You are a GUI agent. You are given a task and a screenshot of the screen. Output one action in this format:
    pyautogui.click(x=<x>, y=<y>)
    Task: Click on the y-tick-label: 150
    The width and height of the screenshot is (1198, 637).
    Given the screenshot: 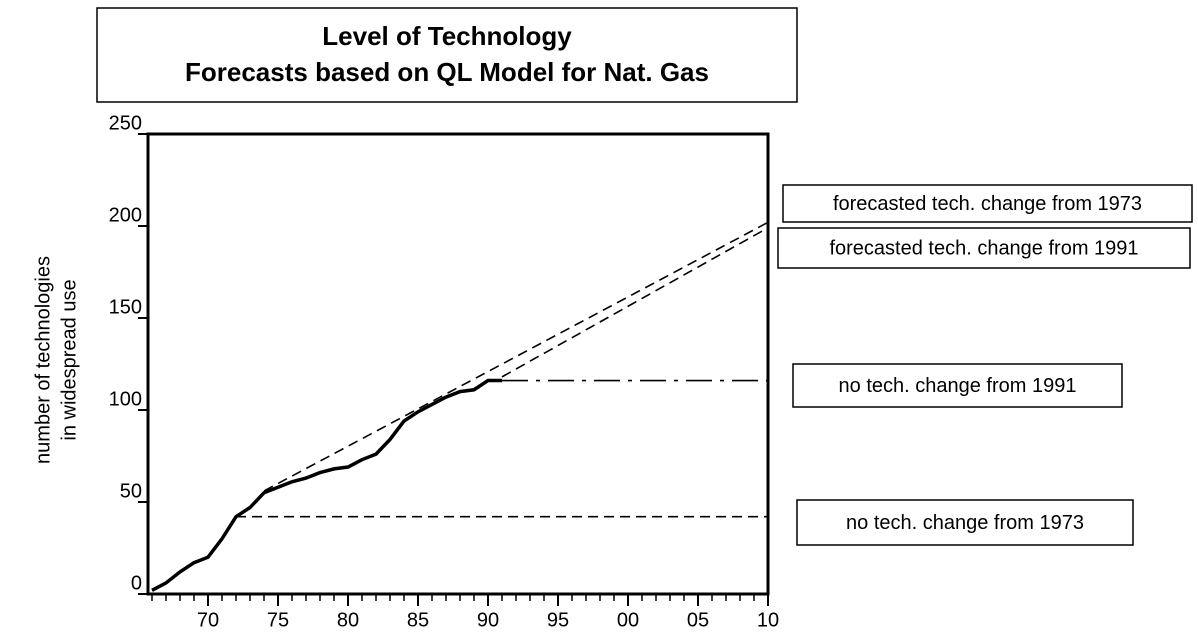 What is the action you would take?
    pyautogui.click(x=125, y=307)
    